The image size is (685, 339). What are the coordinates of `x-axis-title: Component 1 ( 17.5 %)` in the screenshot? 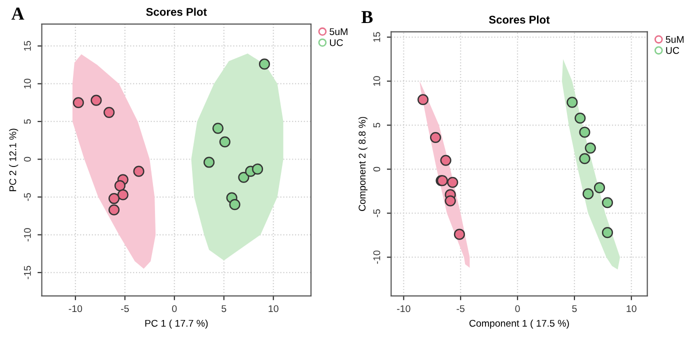 It's located at (519, 324).